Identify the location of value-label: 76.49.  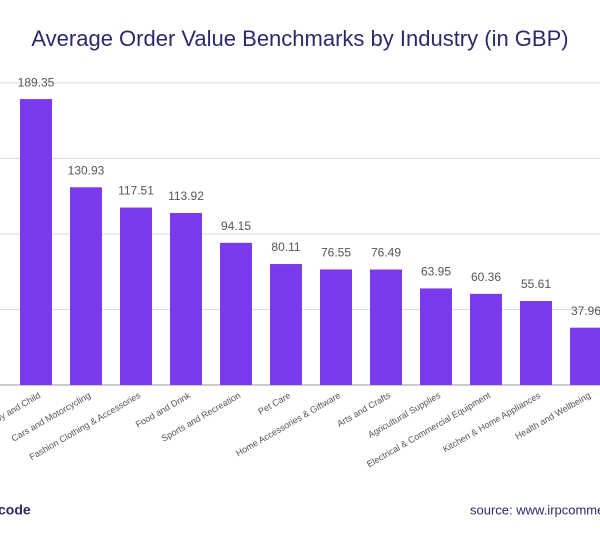
(386, 253).